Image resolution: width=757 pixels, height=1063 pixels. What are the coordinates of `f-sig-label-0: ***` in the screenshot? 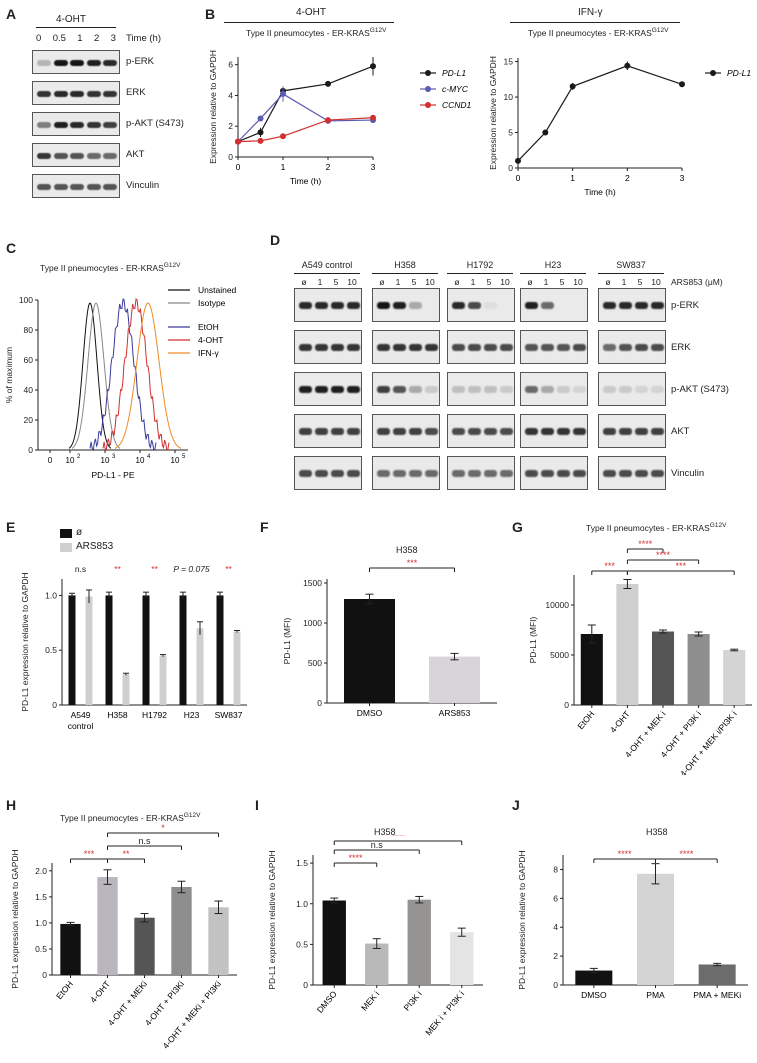 It's located at (412, 563).